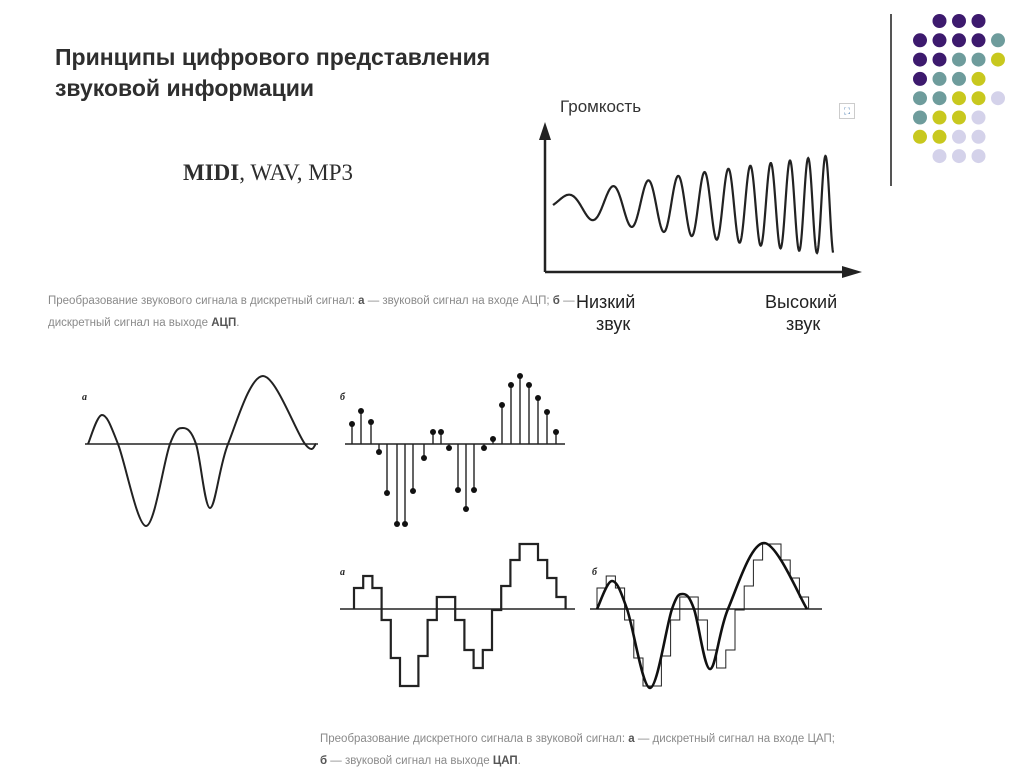 The width and height of the screenshot is (1024, 772). I want to click on dac-panel-a: а, so click(457, 615).